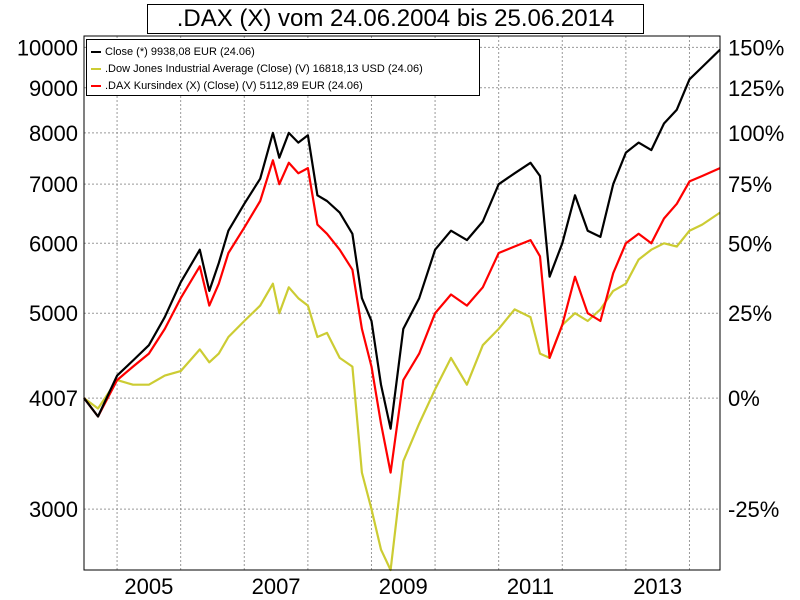  Describe the element at coordinates (53, 184) in the screenshot. I see `y-tick-label-left: 7000` at that location.